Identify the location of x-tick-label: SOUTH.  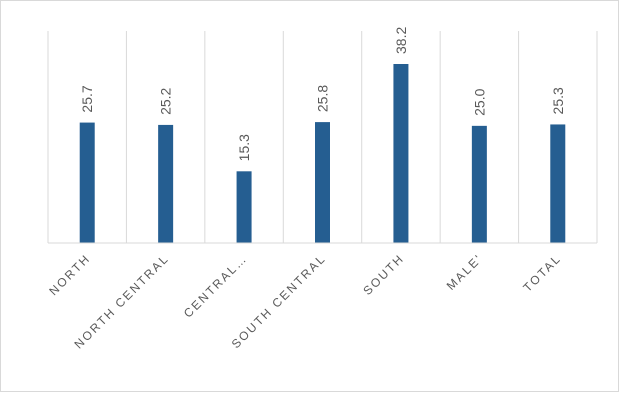
(383, 274).